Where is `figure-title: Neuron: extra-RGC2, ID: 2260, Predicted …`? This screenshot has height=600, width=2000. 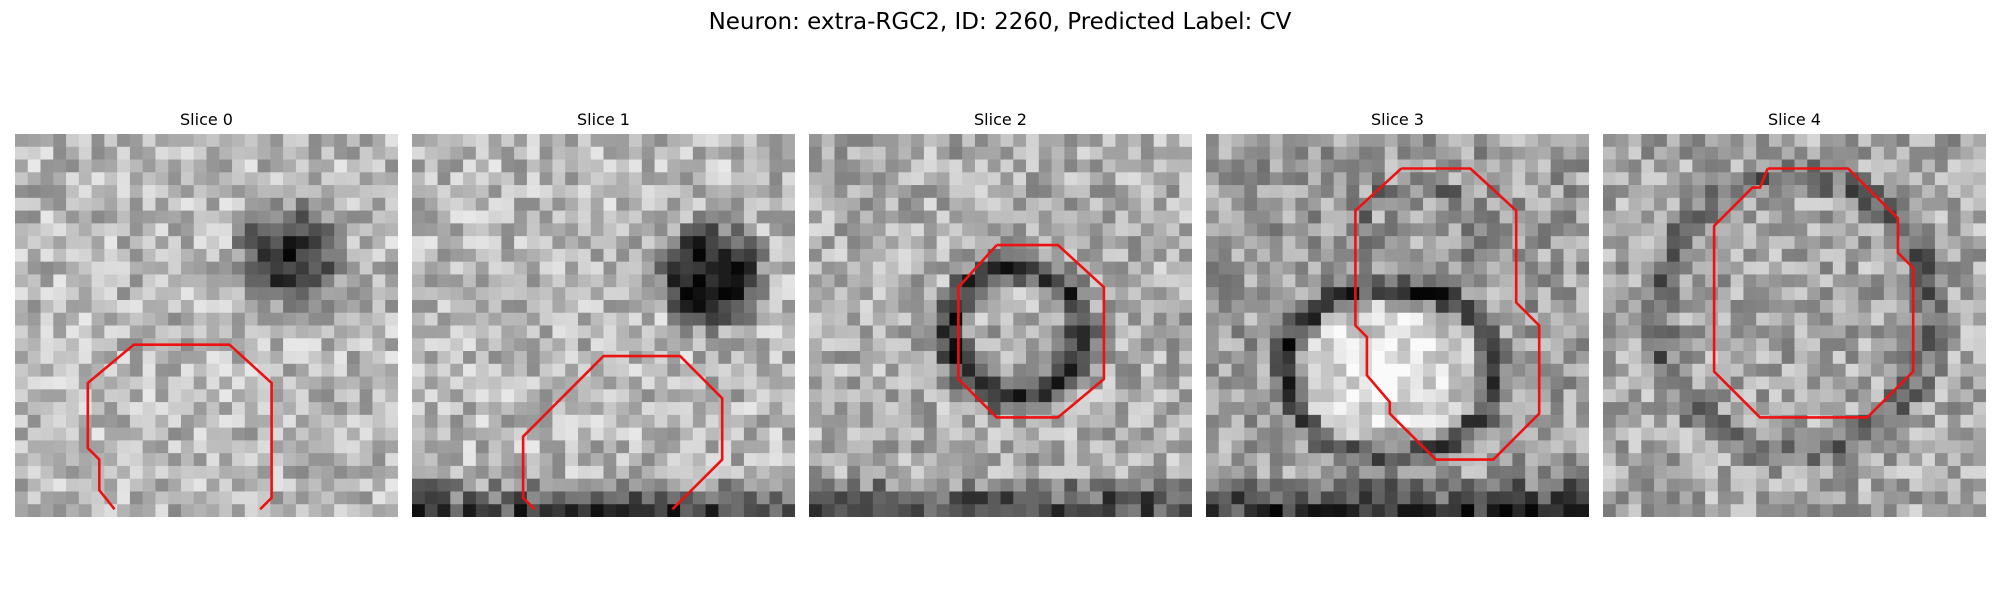 figure-title: Neuron: extra-RGC2, ID: 2260, Predicted … is located at coordinates (1000, 22).